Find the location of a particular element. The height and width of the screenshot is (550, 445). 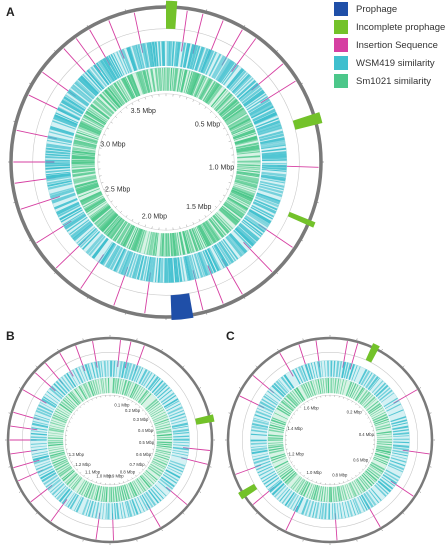

legend-item-wsm419-similarity: WSM419 similarity is located at coordinates (384, 63).